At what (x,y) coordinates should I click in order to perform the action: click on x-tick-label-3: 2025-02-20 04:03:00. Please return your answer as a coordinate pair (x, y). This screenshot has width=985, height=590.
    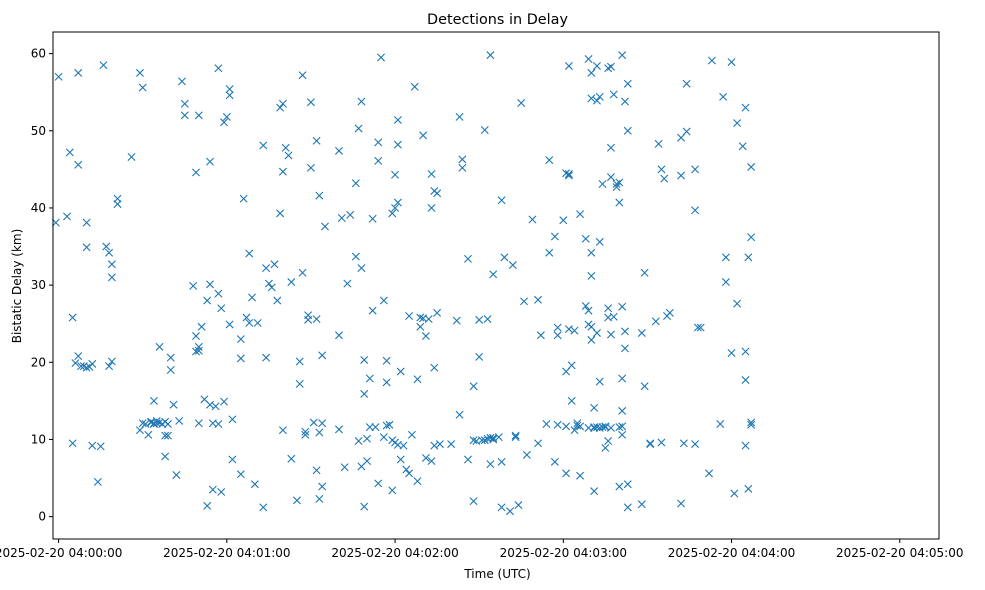
    Looking at the image, I should click on (563, 553).